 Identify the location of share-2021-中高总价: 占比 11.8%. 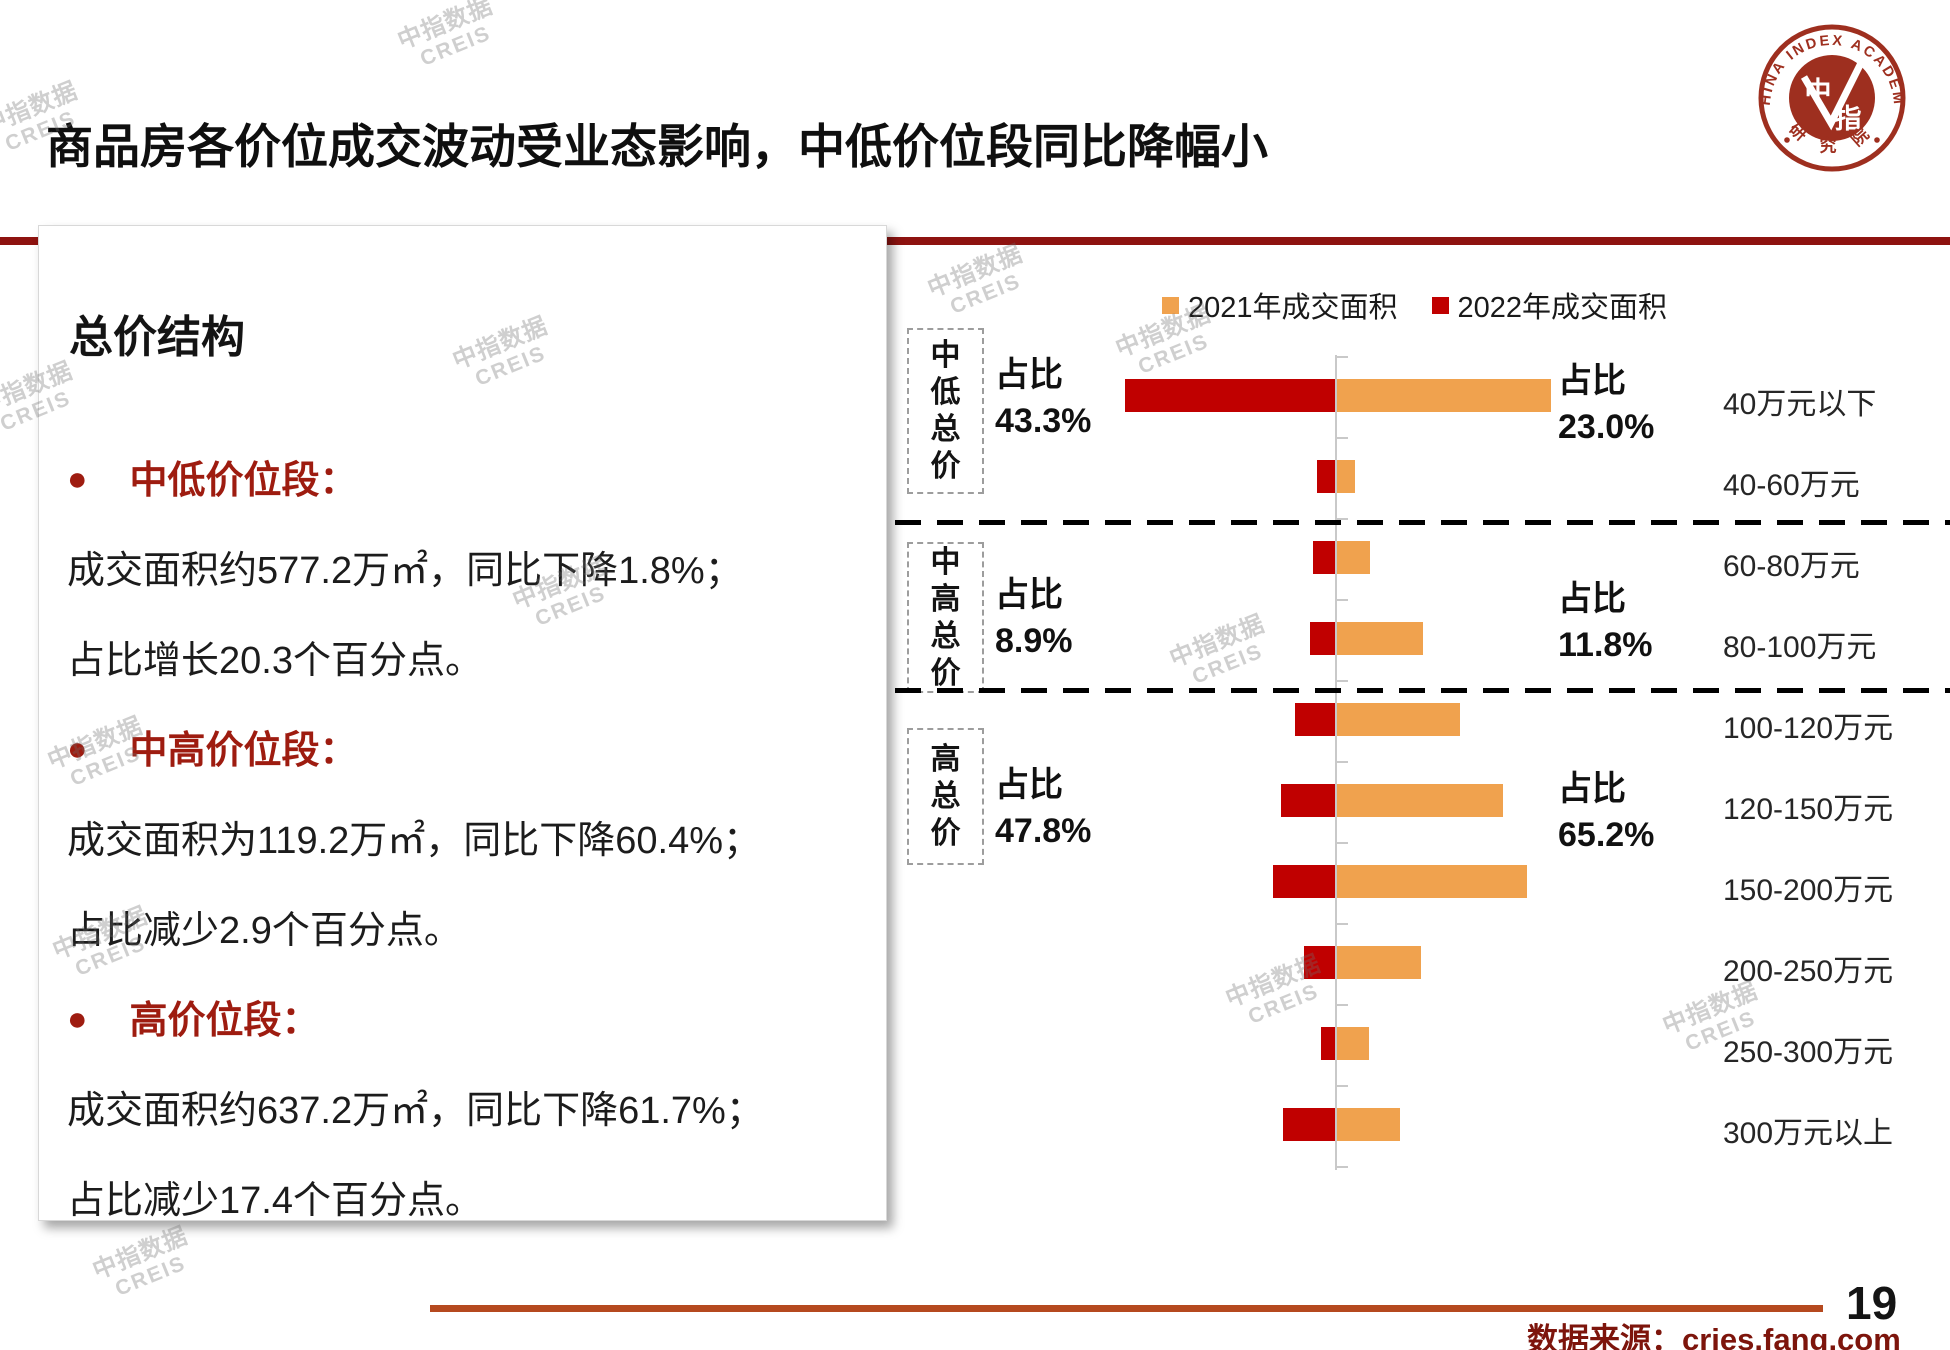
(1605, 622).